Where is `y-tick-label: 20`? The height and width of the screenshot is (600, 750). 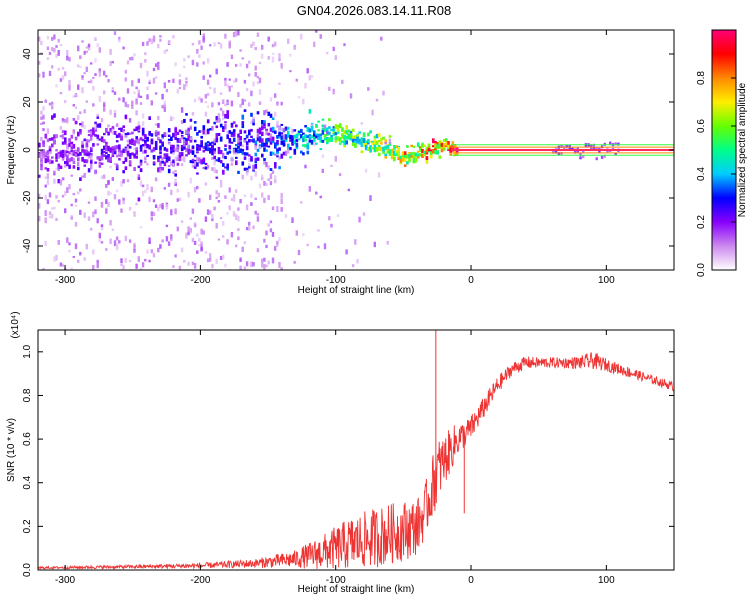
y-tick-label: 20 is located at coordinates (27, 102).